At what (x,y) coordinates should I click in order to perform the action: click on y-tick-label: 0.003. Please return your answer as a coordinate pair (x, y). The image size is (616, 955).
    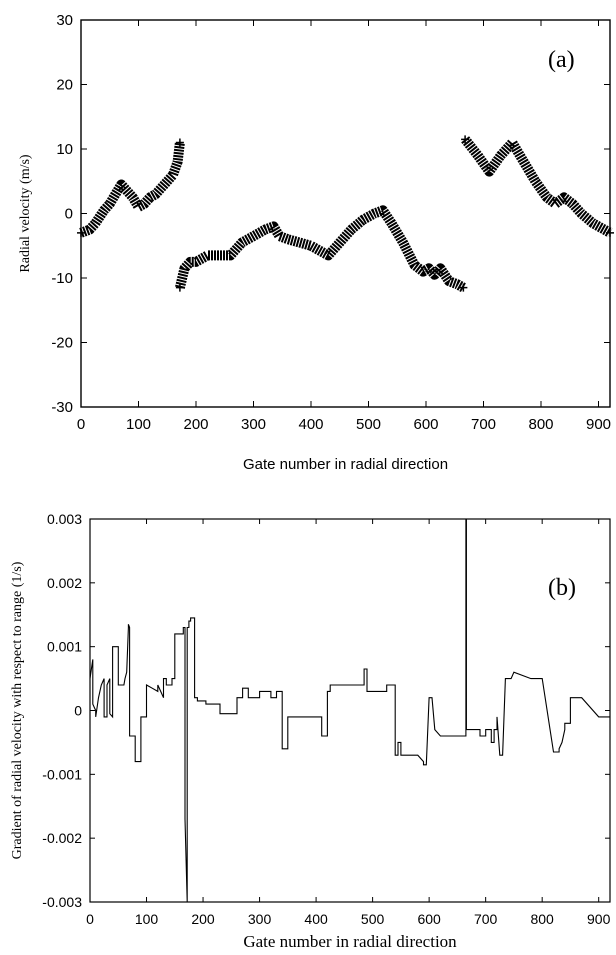
    Looking at the image, I should click on (64, 519).